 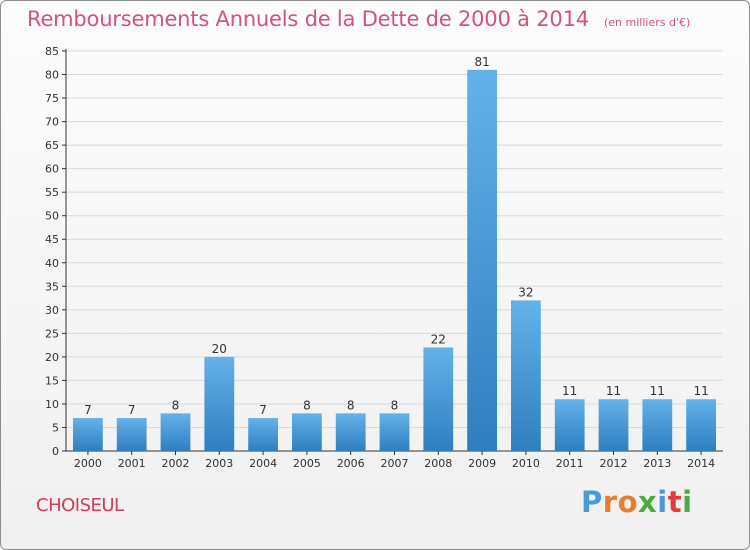 I want to click on bar-2004, so click(x=263, y=434).